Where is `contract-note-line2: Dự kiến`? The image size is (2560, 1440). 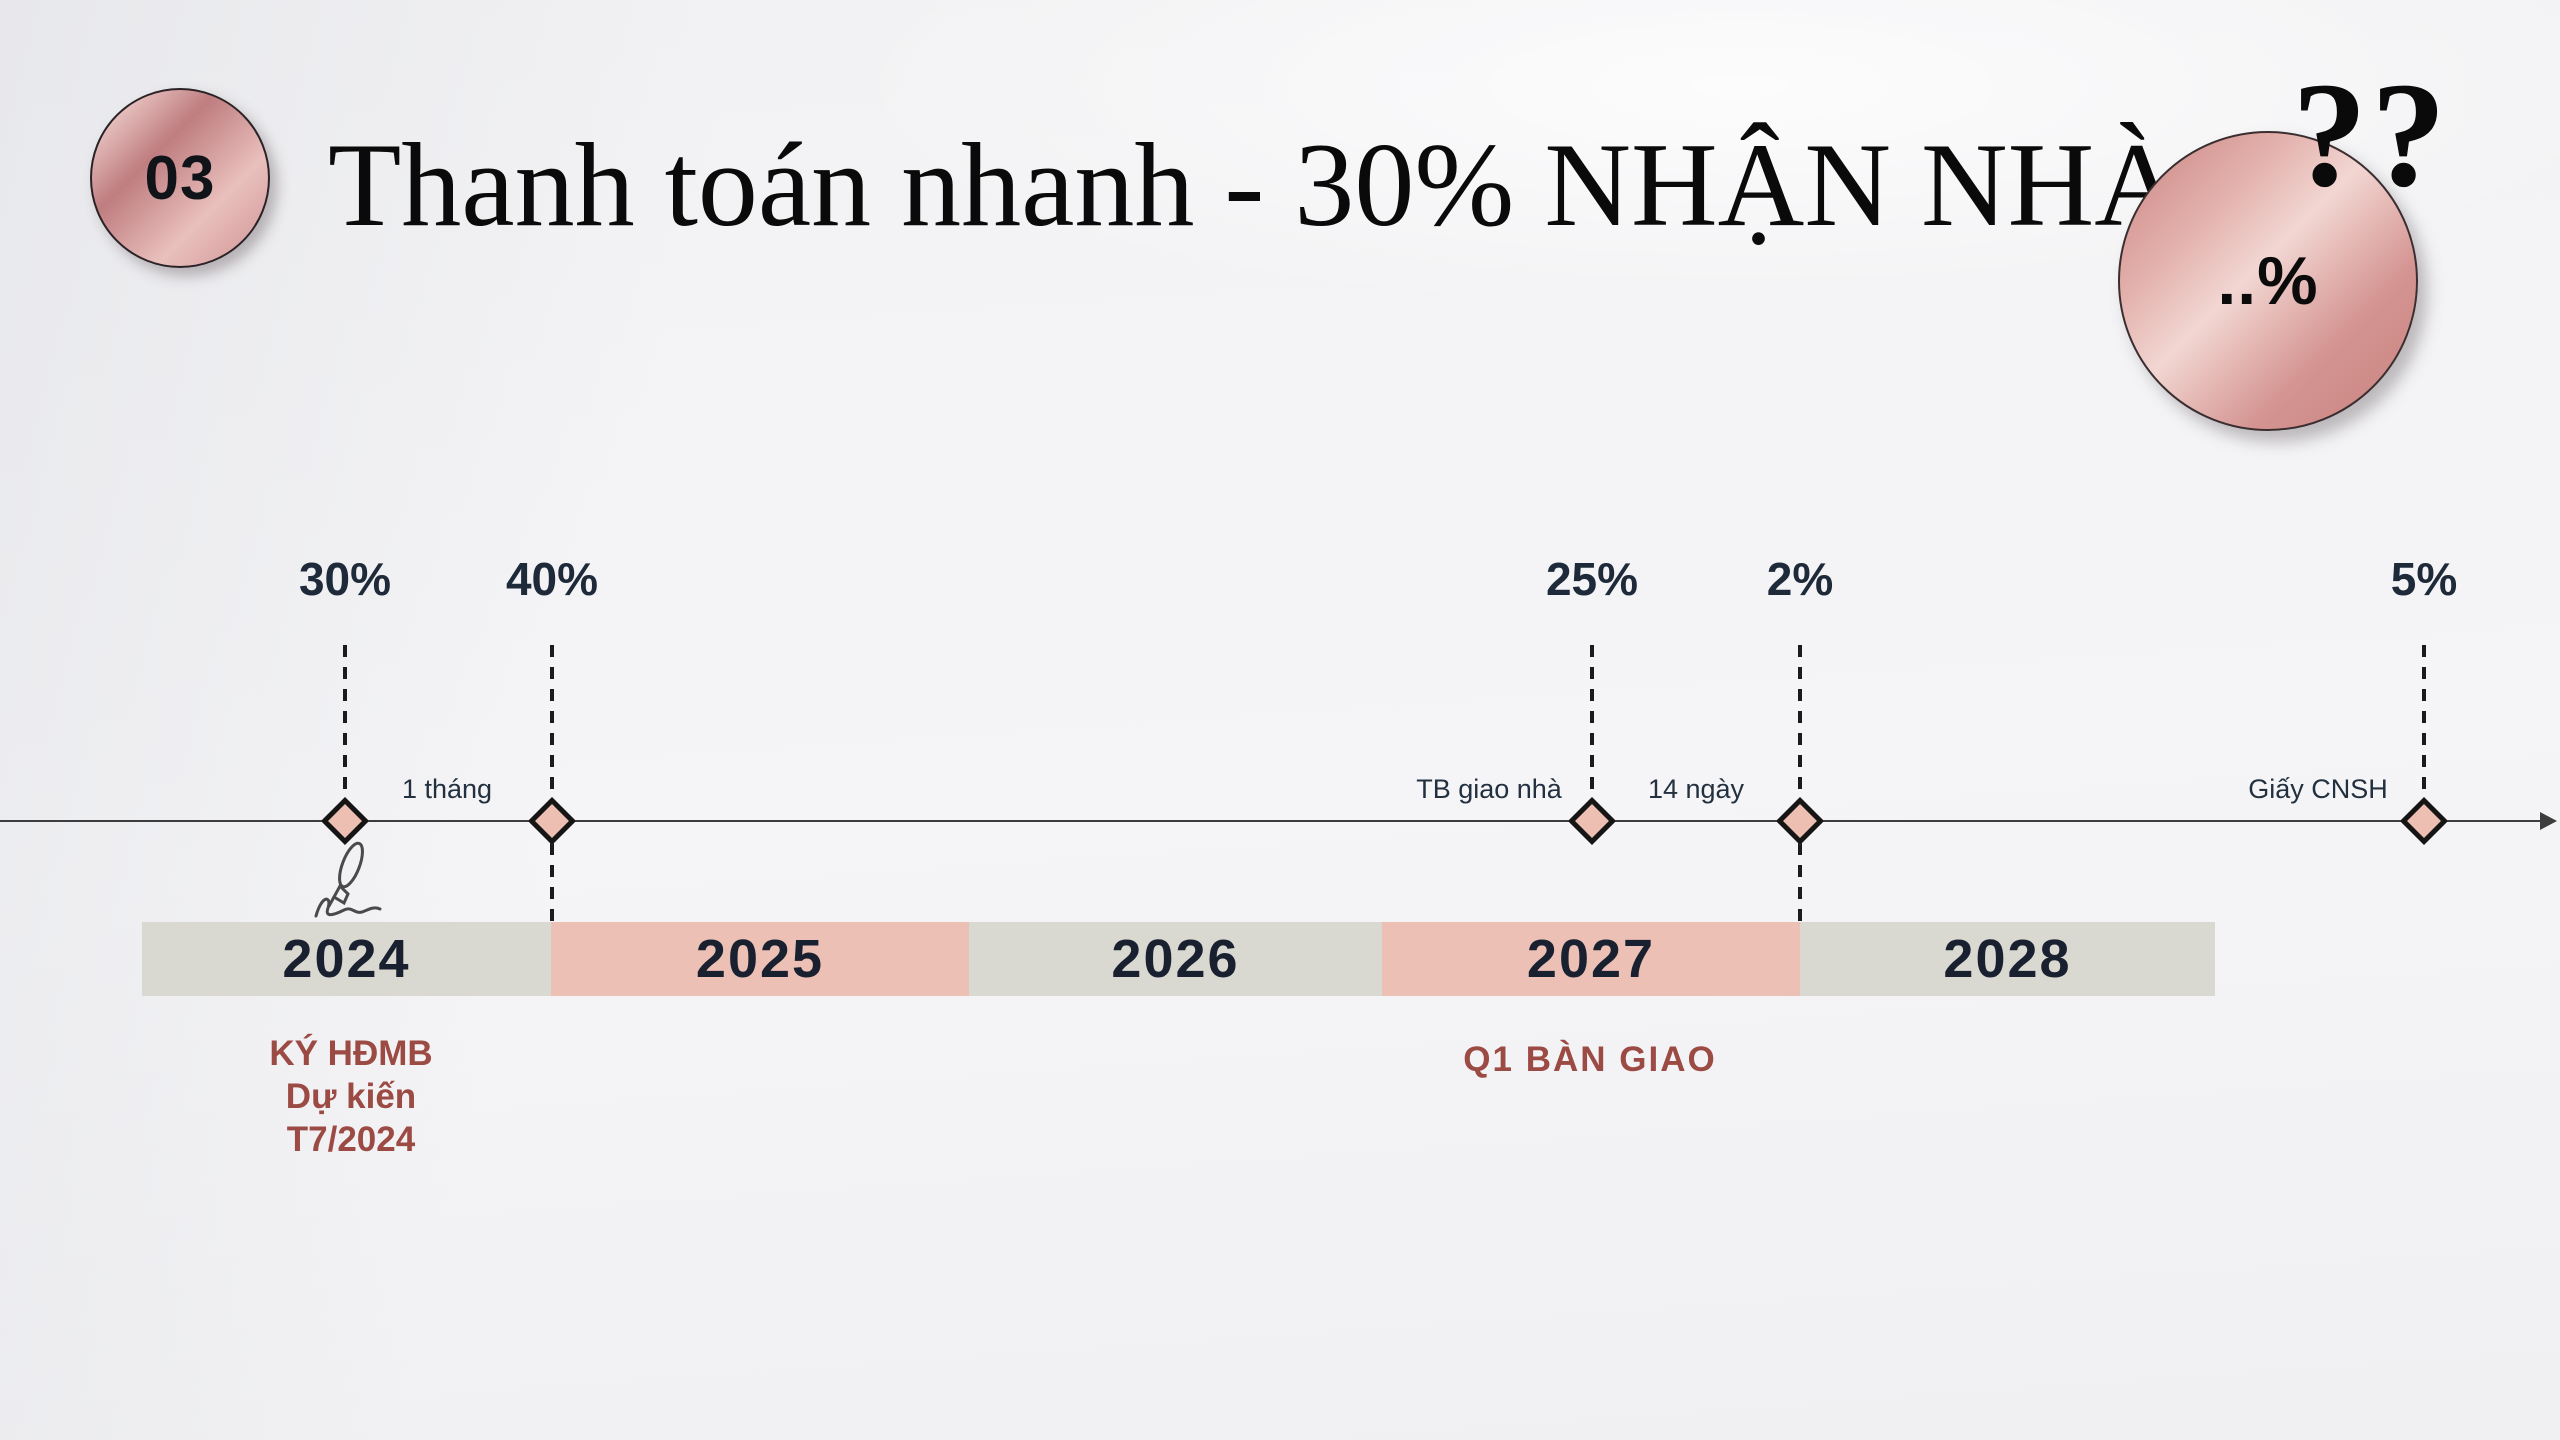 contract-note-line2: Dự kiến is located at coordinates (351, 1096).